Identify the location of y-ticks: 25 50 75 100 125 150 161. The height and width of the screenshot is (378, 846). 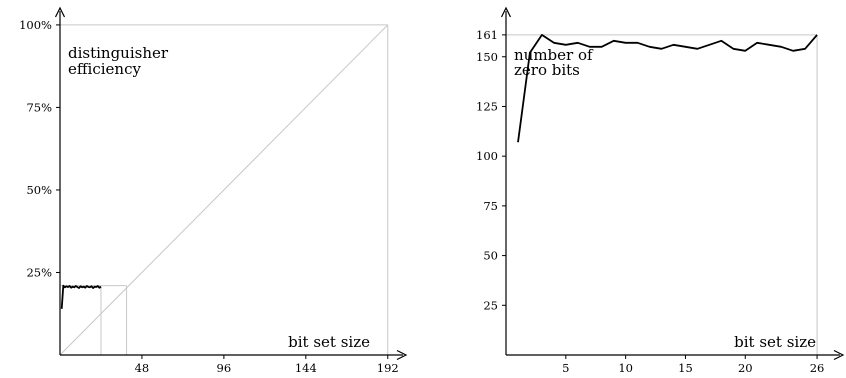
(491, 170).